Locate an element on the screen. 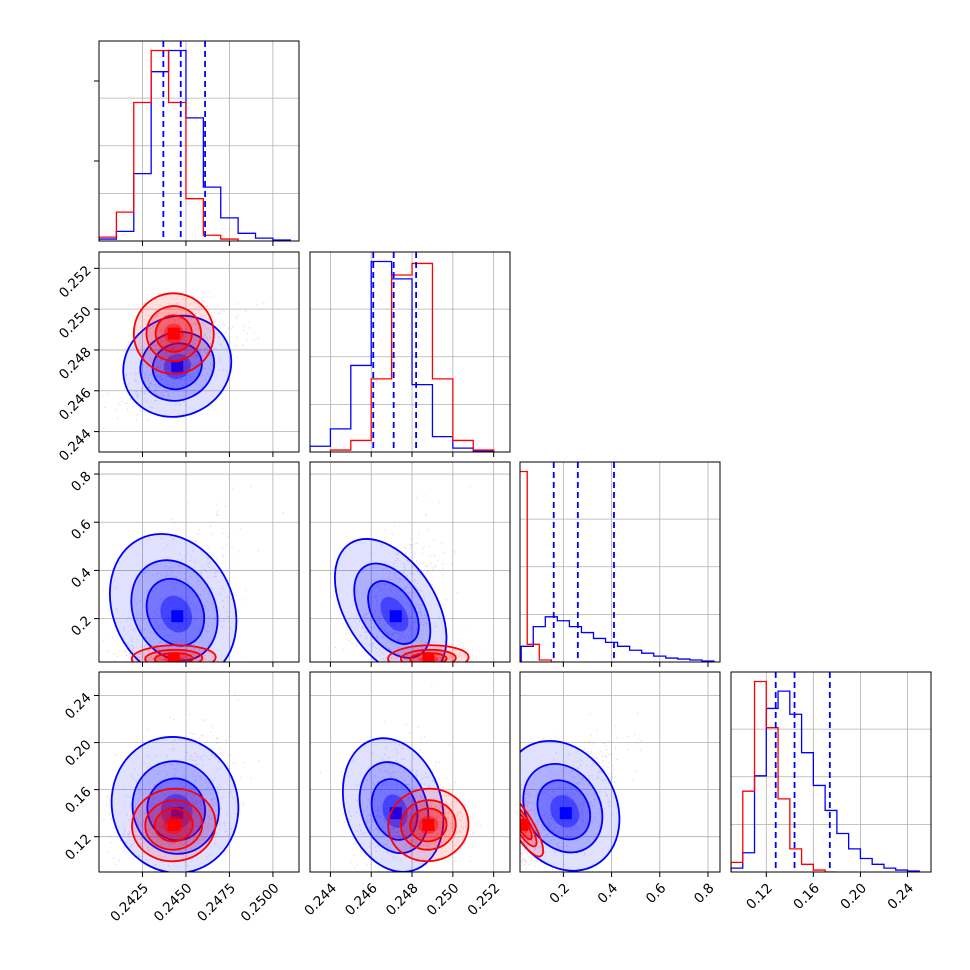 The width and height of the screenshot is (970, 970). y-tick-label: 0.244 is located at coordinates (75, 445).